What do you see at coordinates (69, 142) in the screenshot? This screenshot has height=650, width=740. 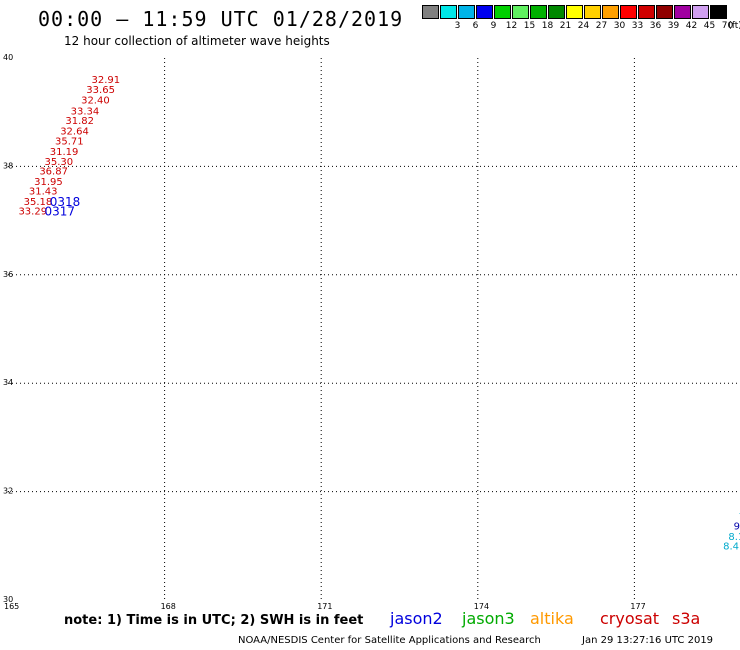 I see `data-label: 35.71` at bounding box center [69, 142].